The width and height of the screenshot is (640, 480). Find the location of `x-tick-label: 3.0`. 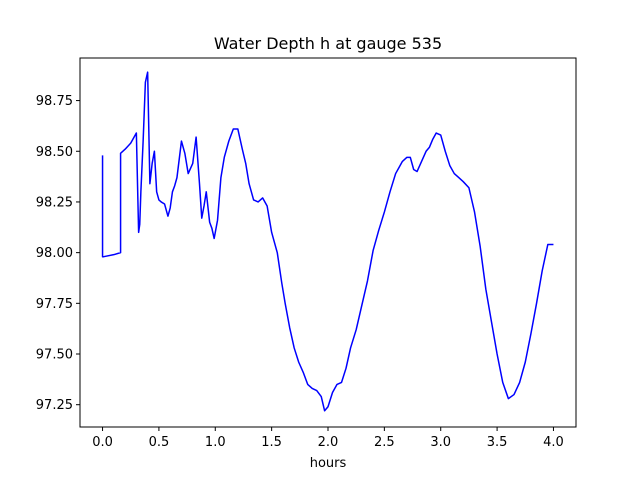

x-tick-label: 3.0 is located at coordinates (440, 442).